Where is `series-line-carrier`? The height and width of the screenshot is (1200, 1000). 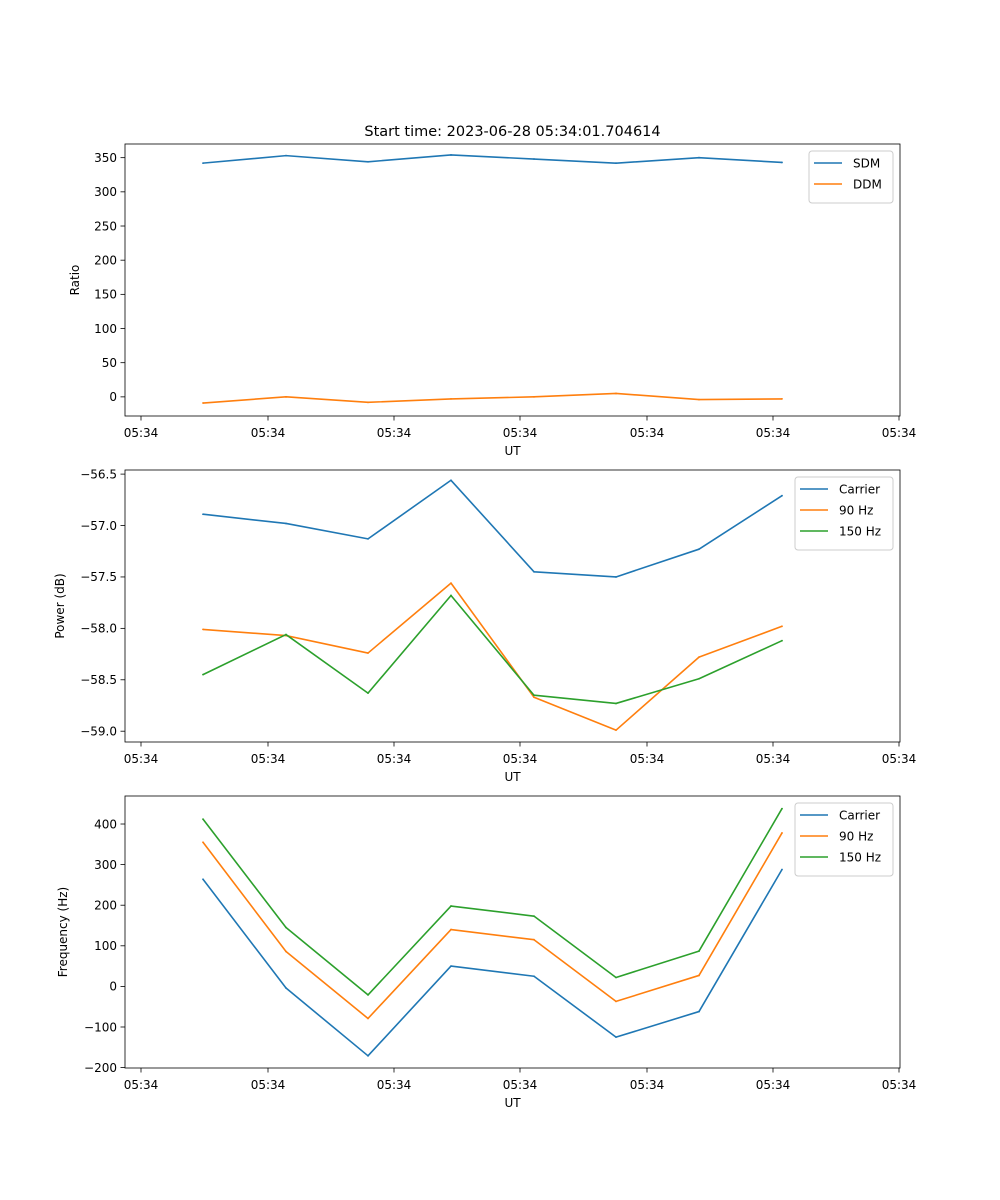 series-line-carrier is located at coordinates (492, 963).